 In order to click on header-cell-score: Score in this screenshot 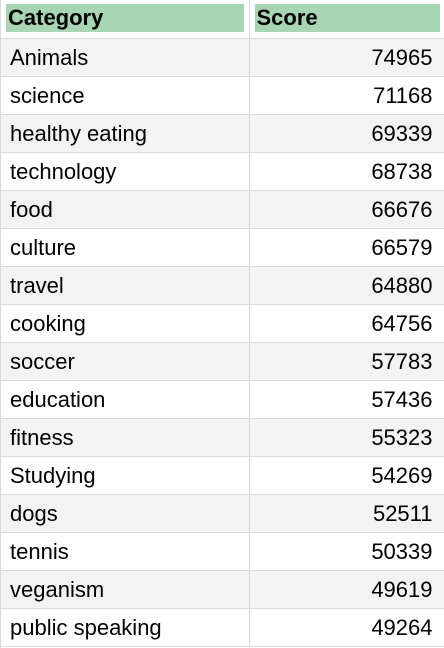, I will do `click(346, 19)`.